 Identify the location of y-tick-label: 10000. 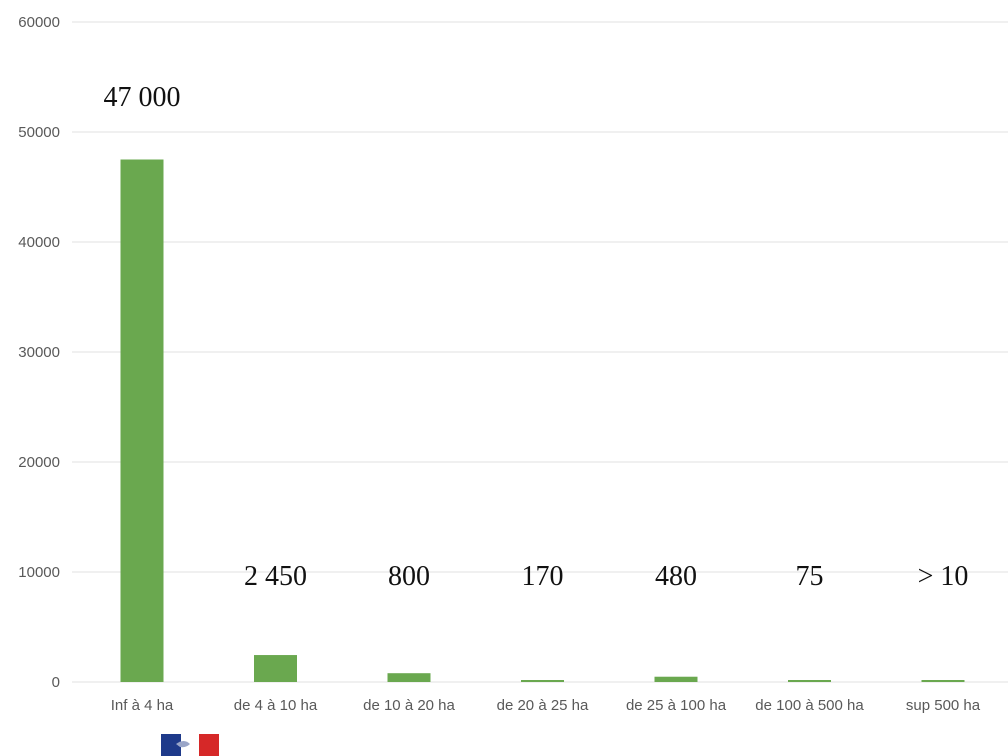
(39, 572).